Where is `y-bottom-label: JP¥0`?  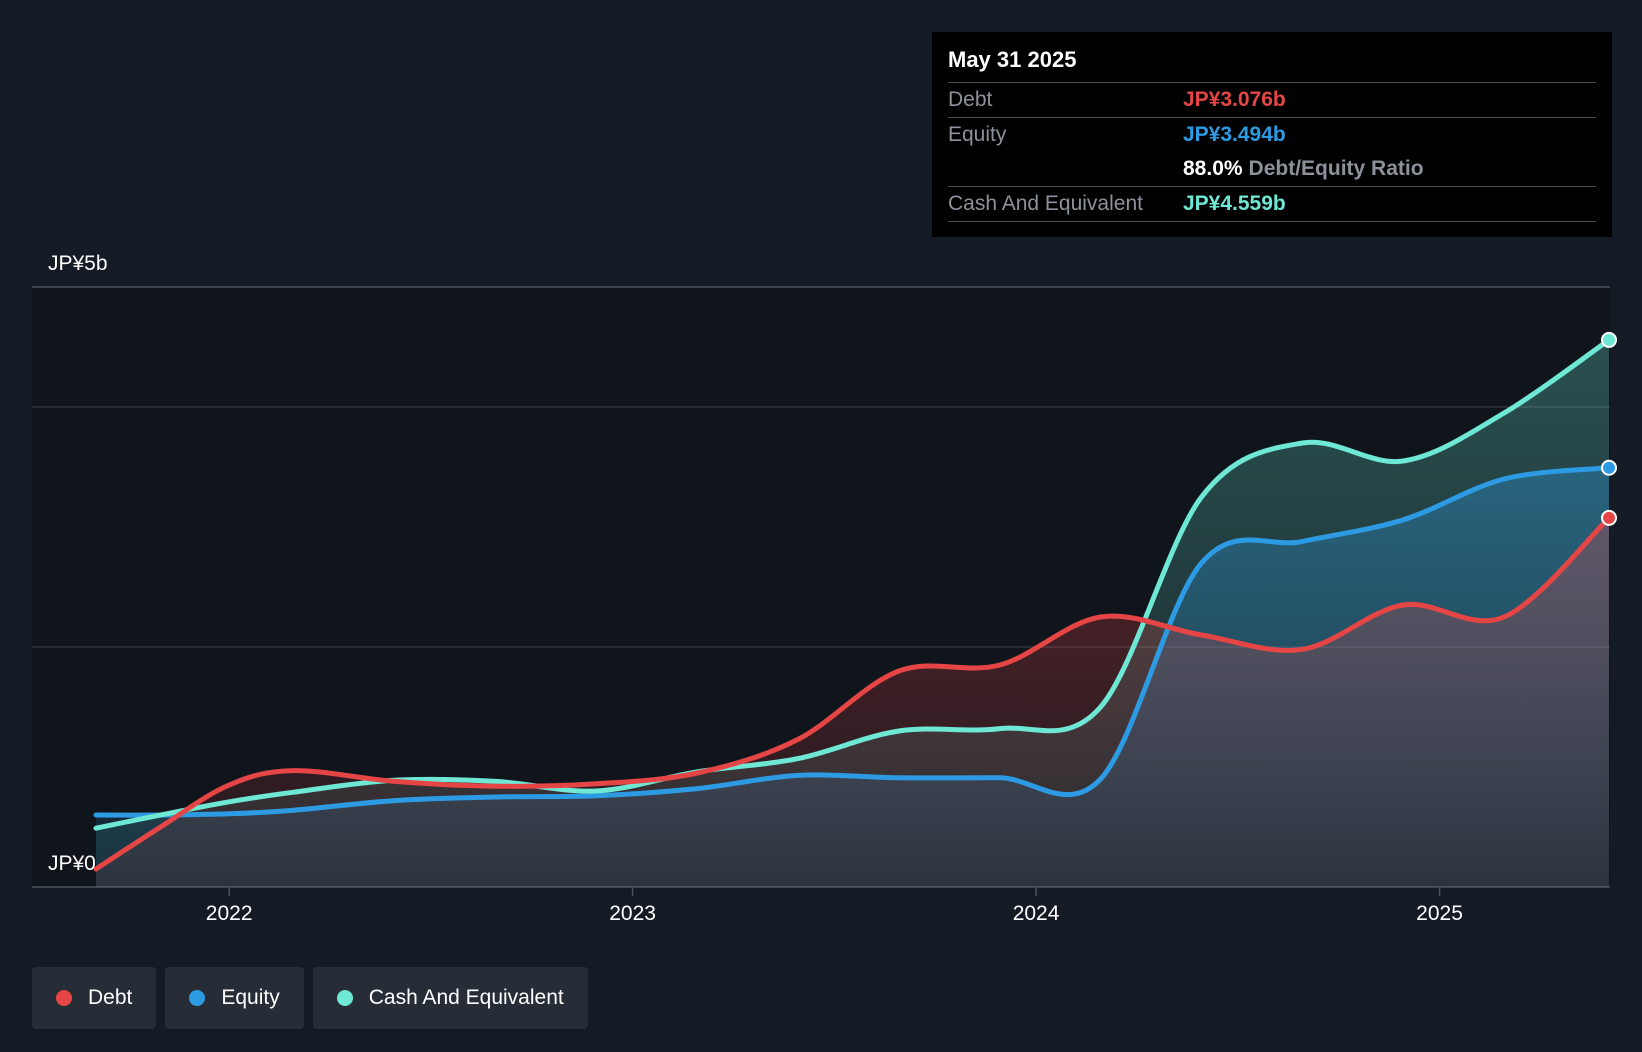
y-bottom-label: JP¥0 is located at coordinates (72, 863).